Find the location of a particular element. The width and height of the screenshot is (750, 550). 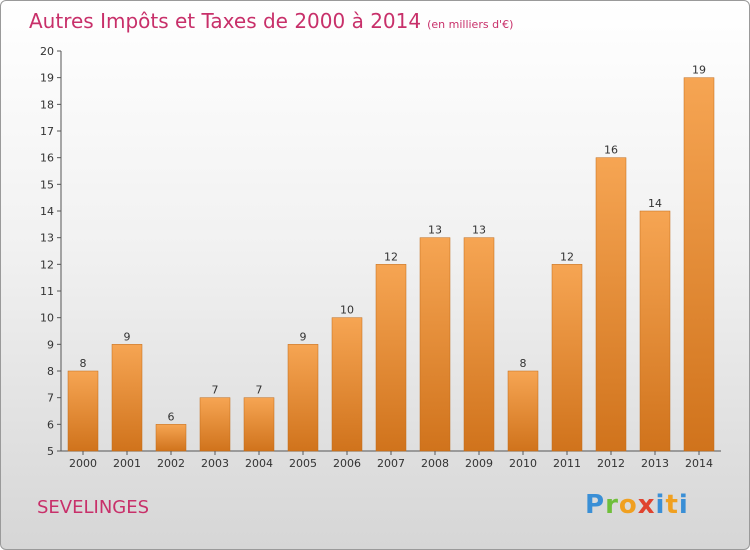

x-tick-label: 2002 is located at coordinates (171, 463).